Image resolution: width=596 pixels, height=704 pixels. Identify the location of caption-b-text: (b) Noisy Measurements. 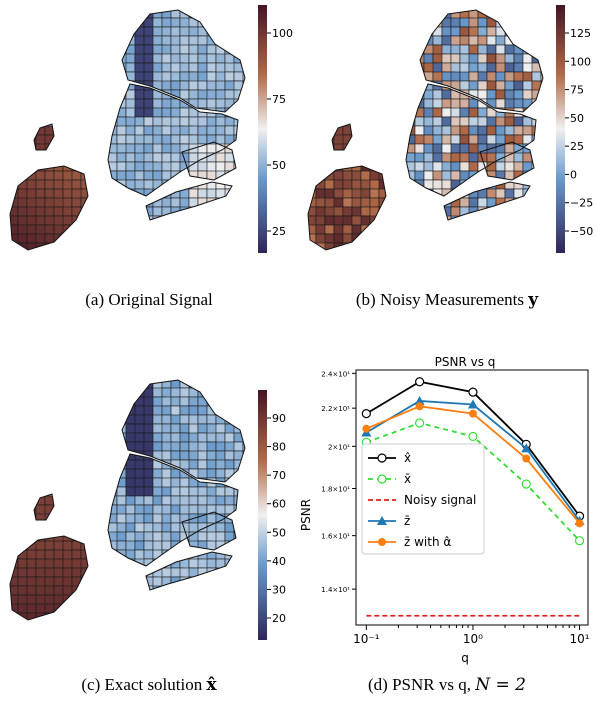
(442, 299).